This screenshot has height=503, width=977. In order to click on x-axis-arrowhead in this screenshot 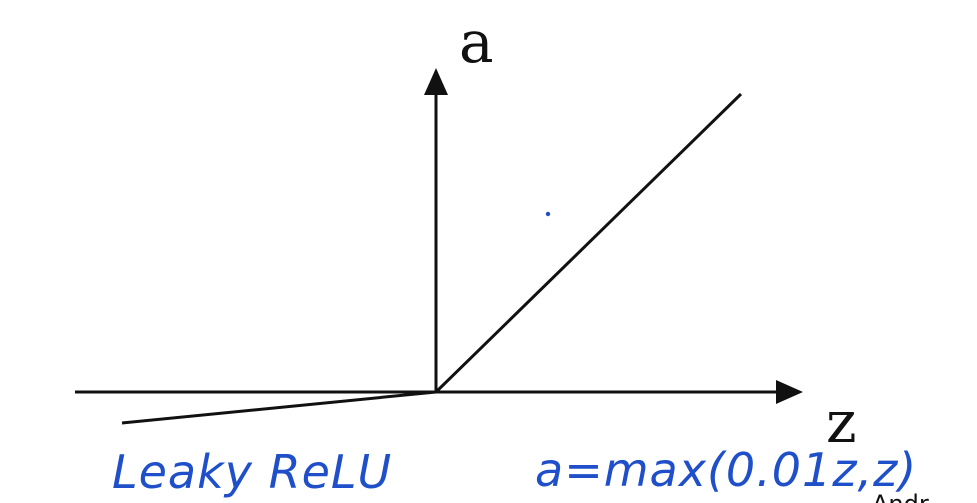, I will do `click(789, 392)`.